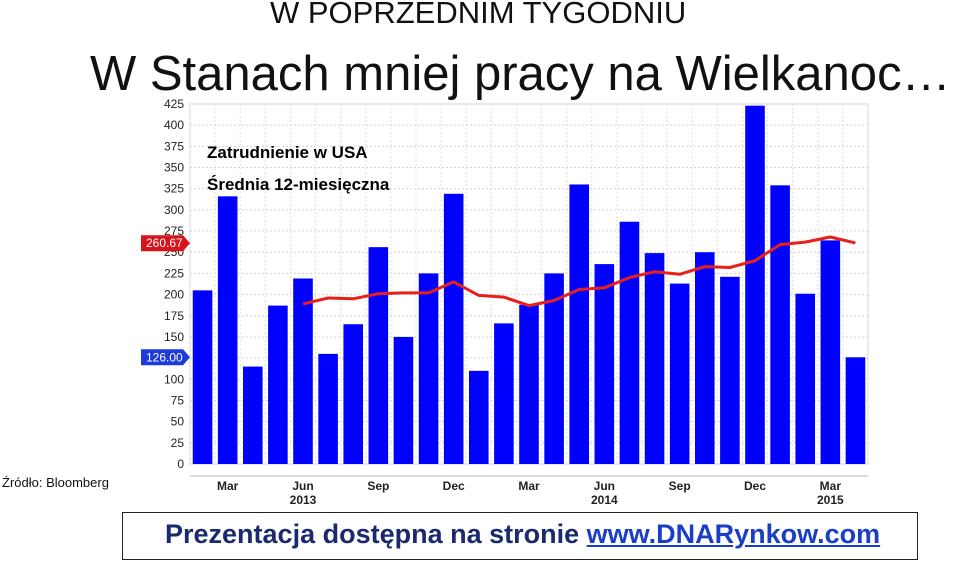 This screenshot has height=563, width=960. I want to click on y-tick-label: 225, so click(174, 273).